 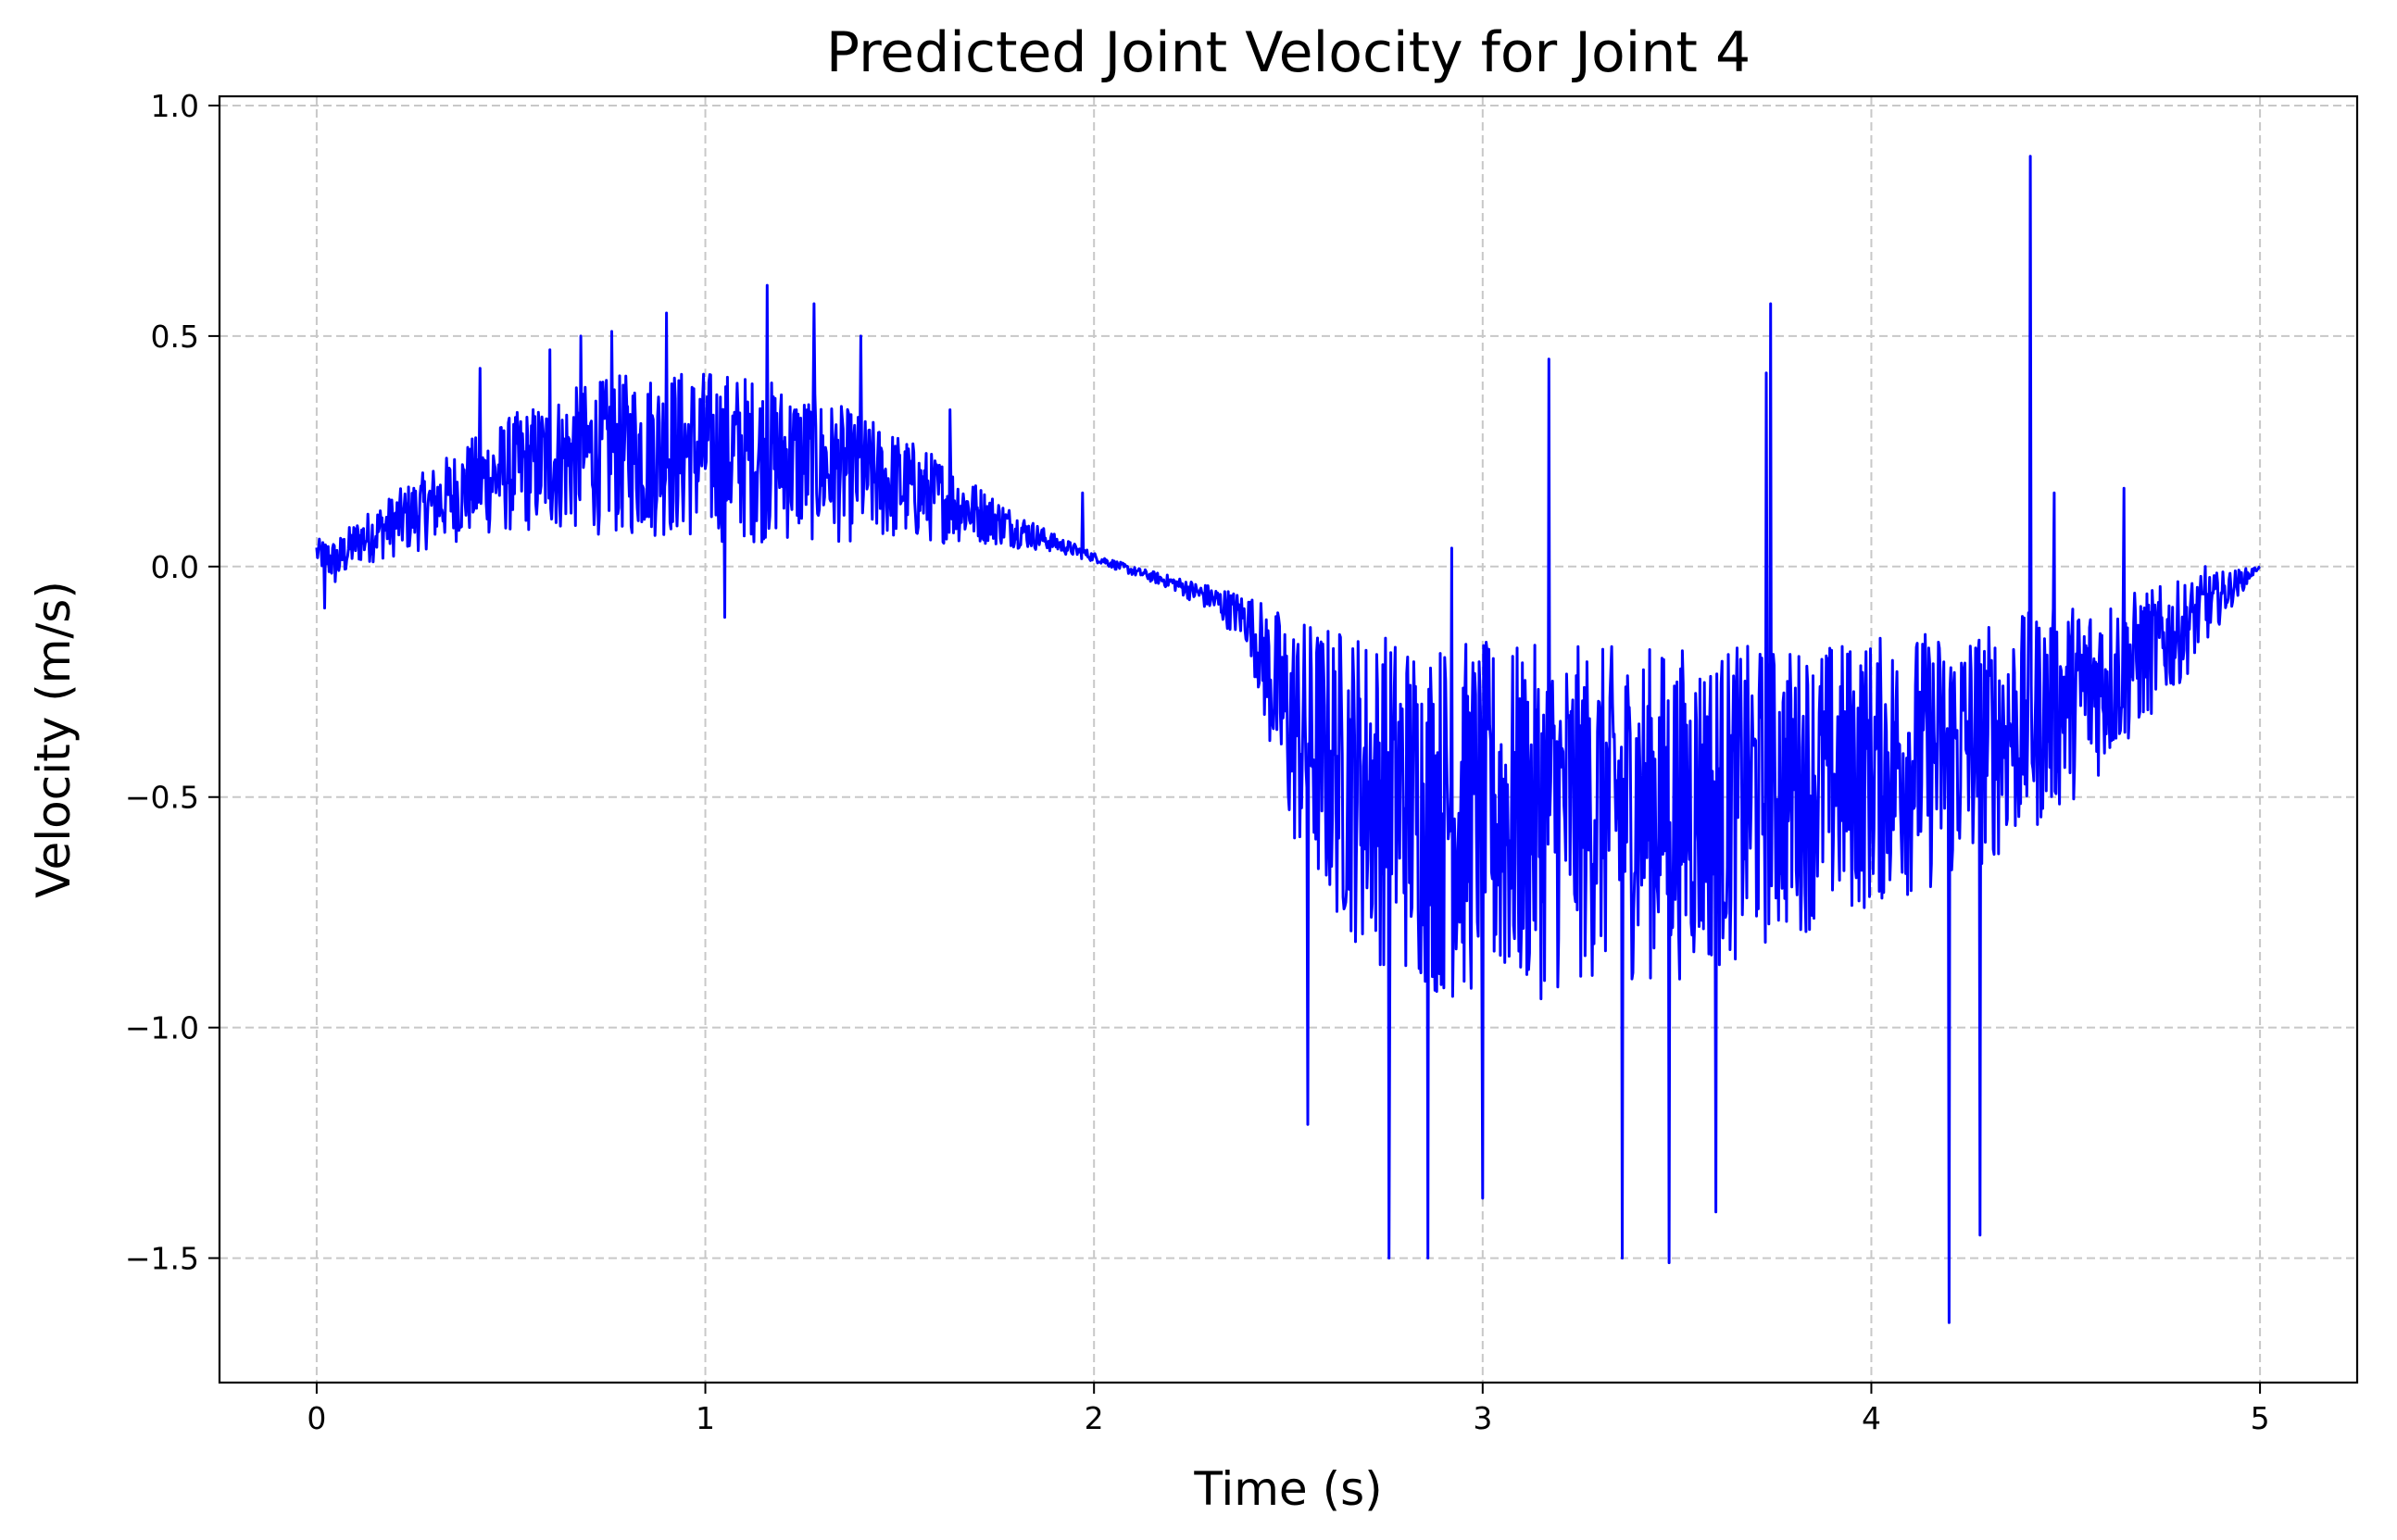 I want to click on x-tick-label: 5, so click(x=2260, y=1418).